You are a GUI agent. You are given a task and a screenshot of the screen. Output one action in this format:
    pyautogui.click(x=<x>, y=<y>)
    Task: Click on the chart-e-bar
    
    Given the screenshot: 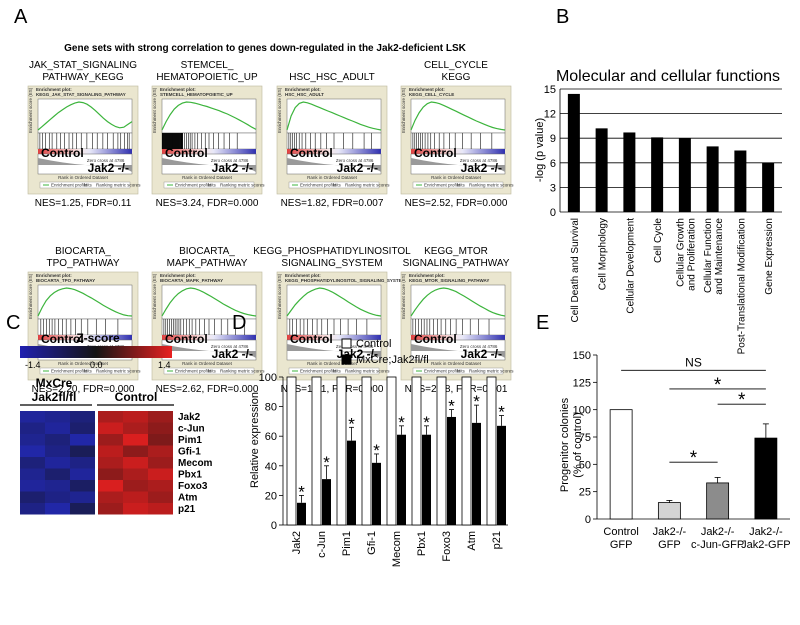 What is the action you would take?
    pyautogui.click(x=669, y=511)
    